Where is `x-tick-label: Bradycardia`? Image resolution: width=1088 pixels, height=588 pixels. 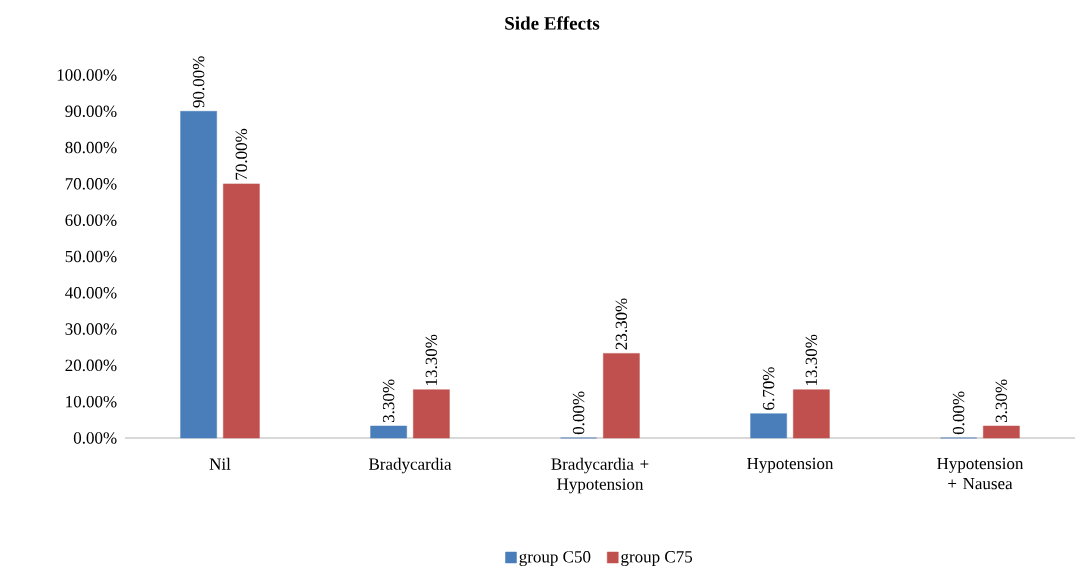 x-tick-label: Bradycardia is located at coordinates (410, 465).